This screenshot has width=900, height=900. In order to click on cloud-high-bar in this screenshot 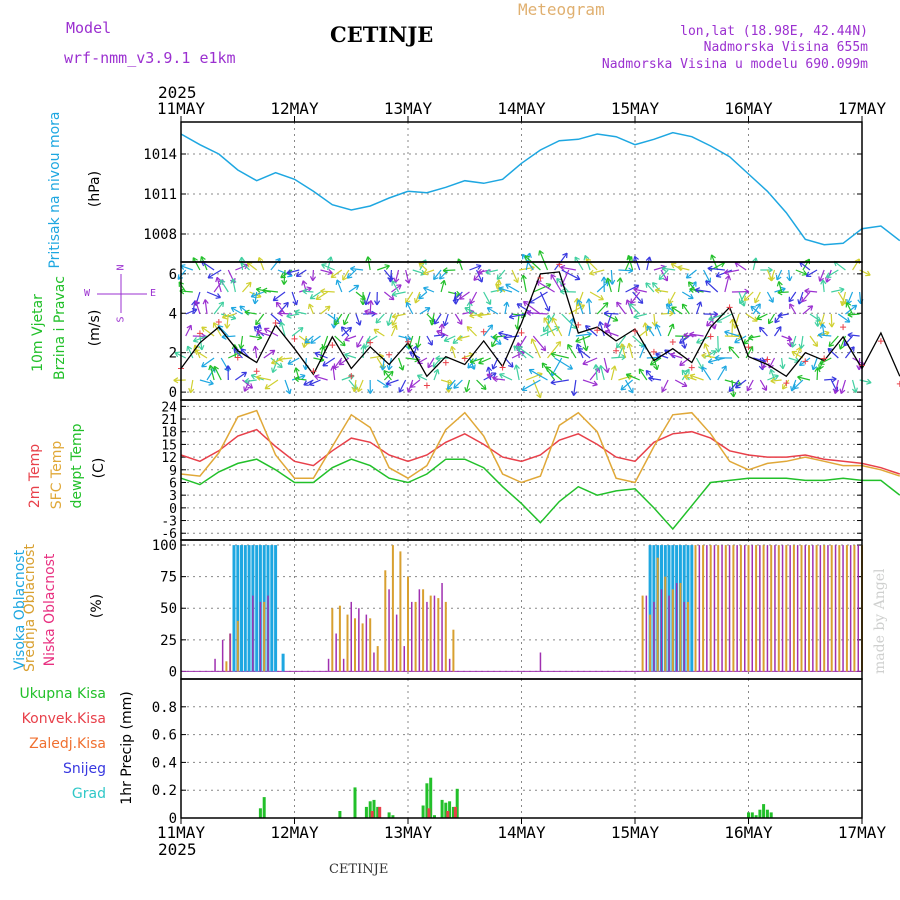, I will do `click(234, 608)`.